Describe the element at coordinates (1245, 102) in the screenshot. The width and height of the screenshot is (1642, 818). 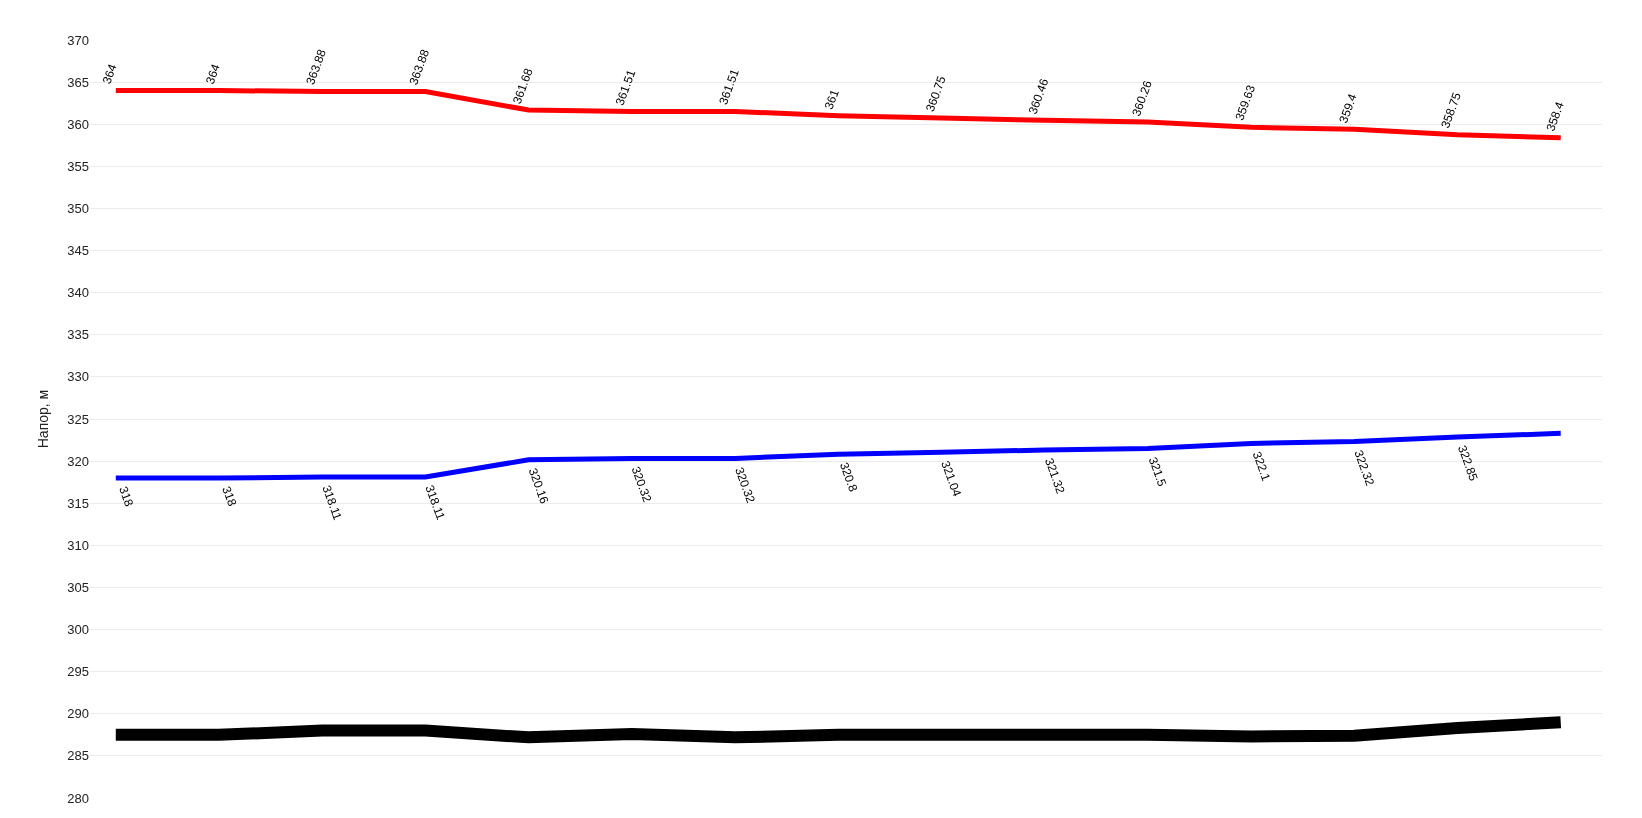
I see `data-label: 359.63` at that location.